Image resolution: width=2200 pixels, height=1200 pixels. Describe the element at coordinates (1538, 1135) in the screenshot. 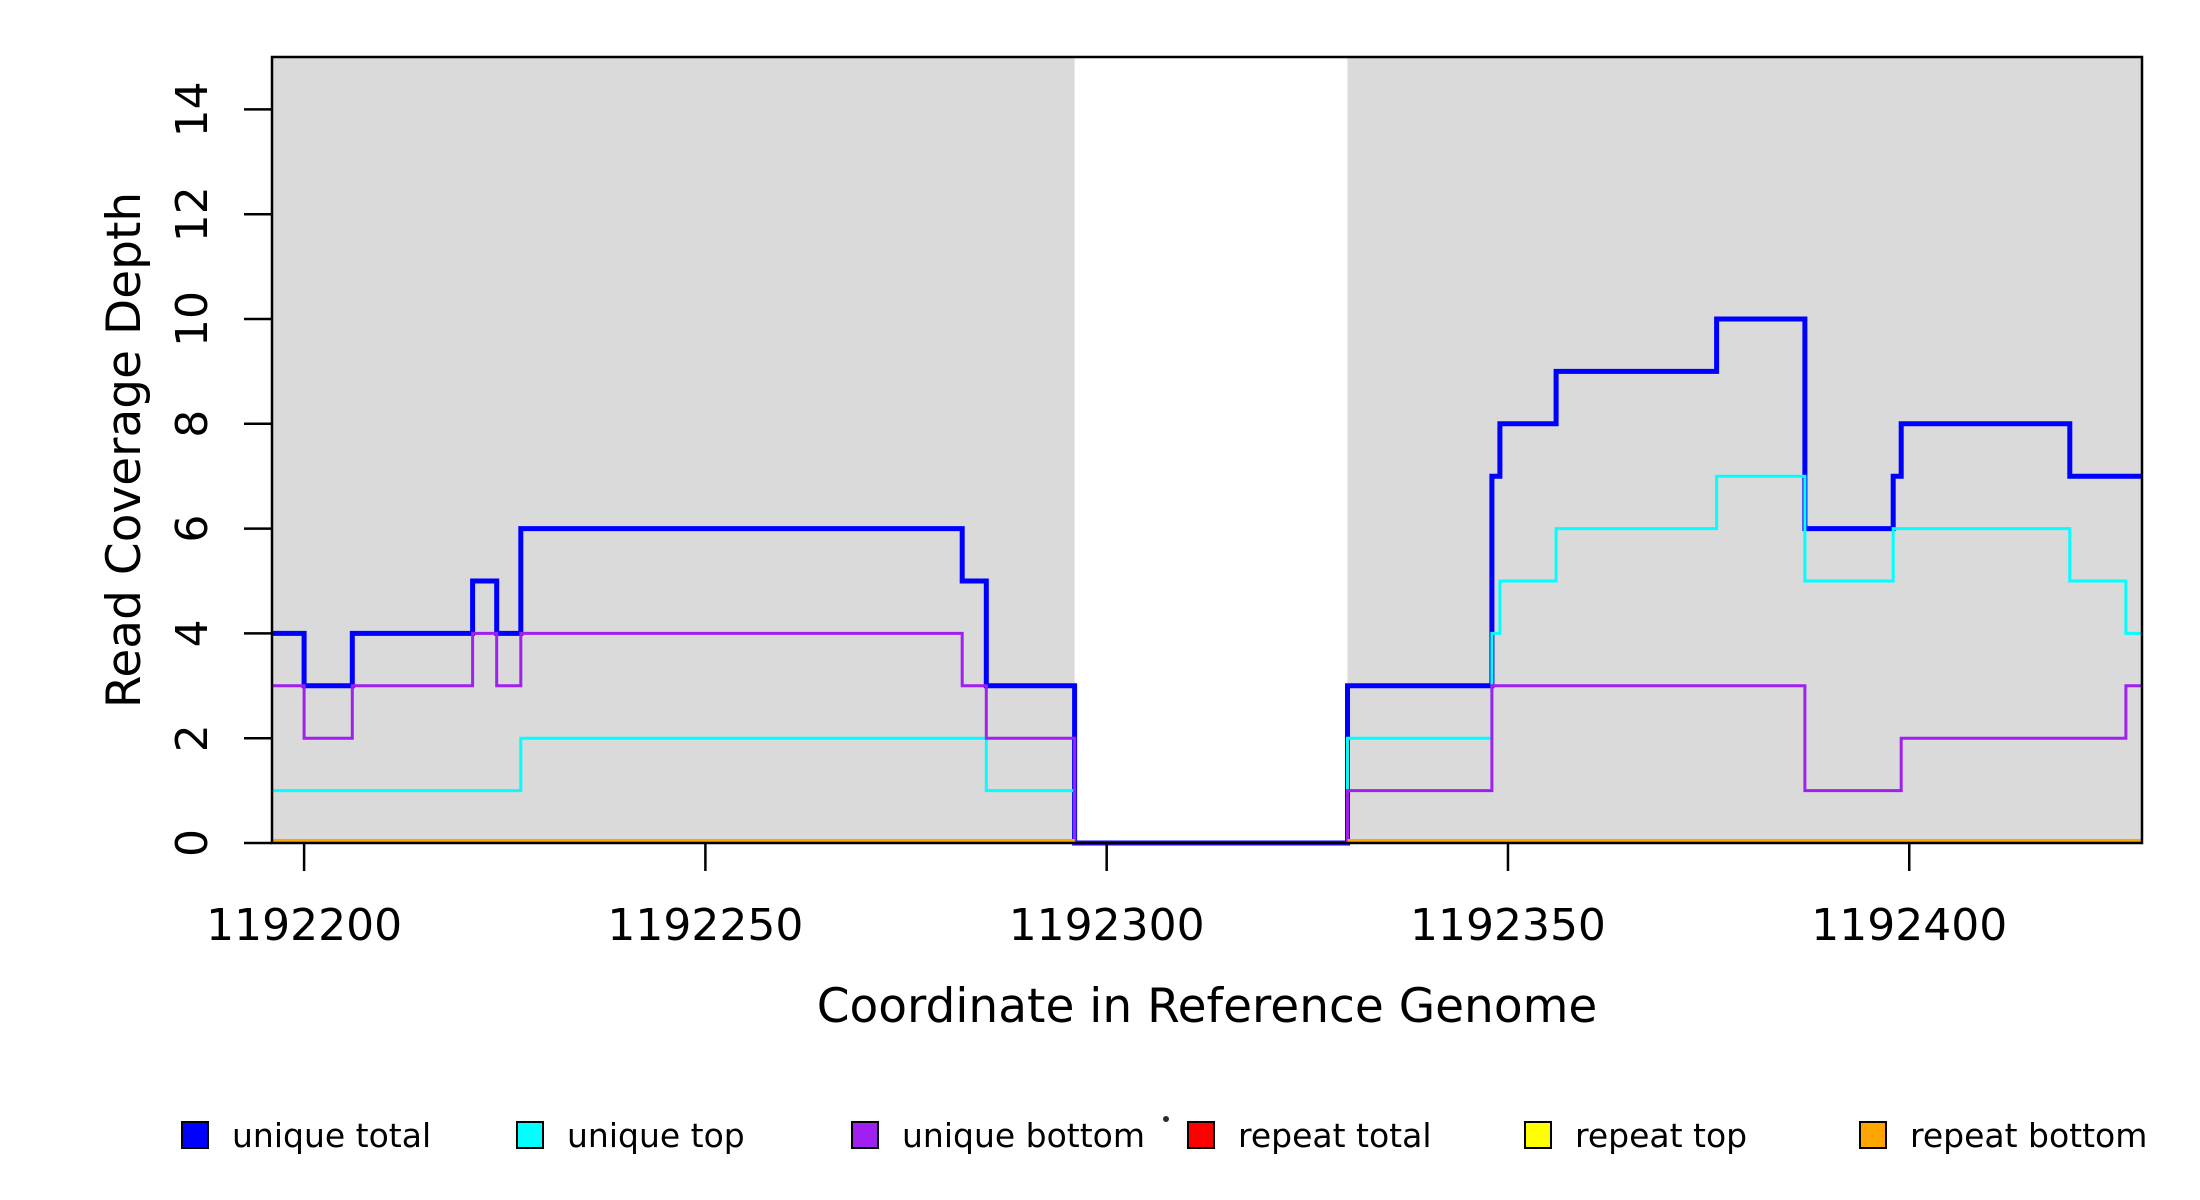

I see `legend-swatch-repeat-top` at that location.